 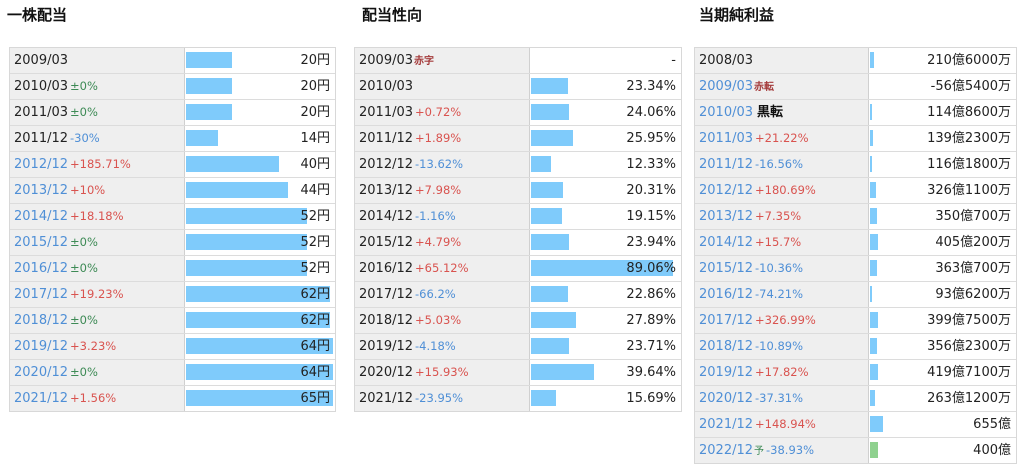 I want to click on profit-value: 356億2300万, so click(x=969, y=346).